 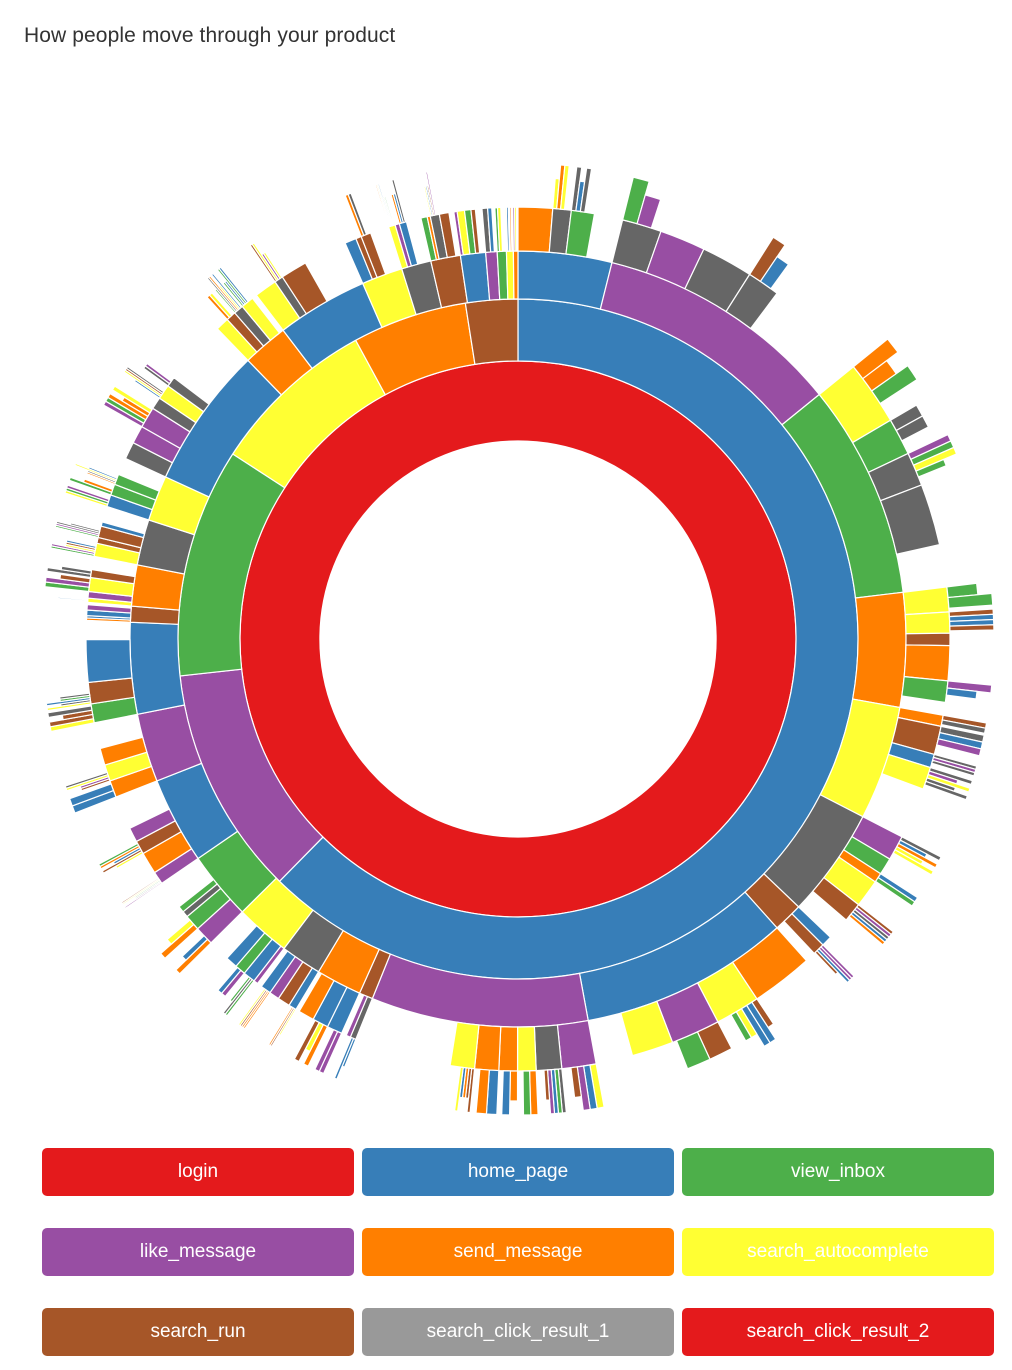 I want to click on legend-item-login: login, so click(x=198, y=1172).